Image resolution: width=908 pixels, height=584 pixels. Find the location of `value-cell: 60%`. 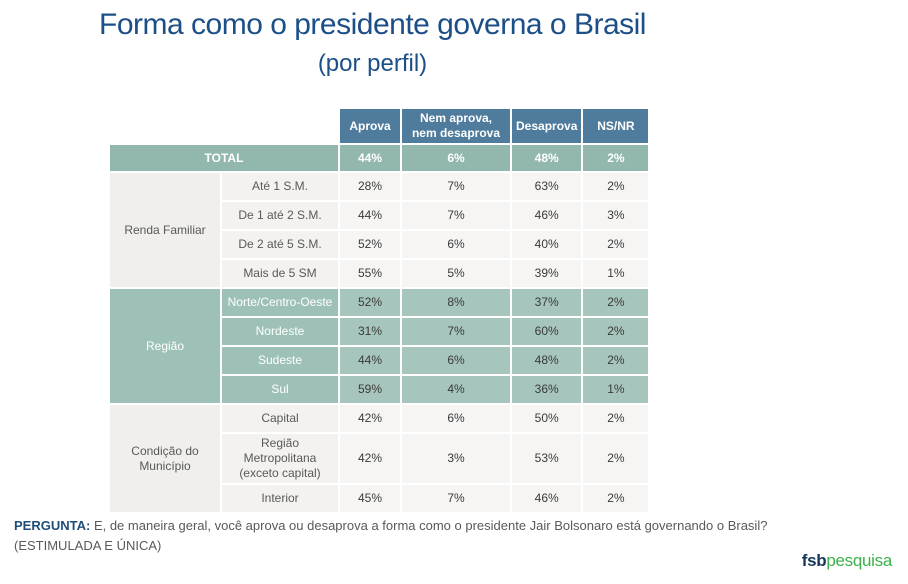

value-cell: 60% is located at coordinates (546, 331).